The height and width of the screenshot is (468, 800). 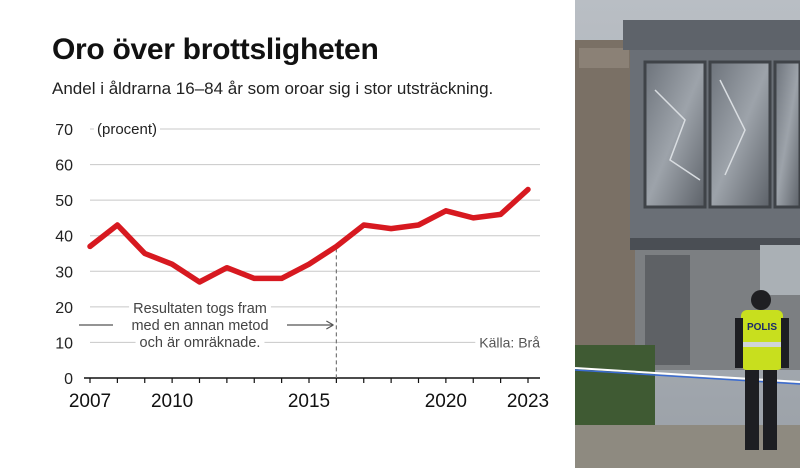 I want to click on x-tick-label: 2015, so click(x=309, y=401).